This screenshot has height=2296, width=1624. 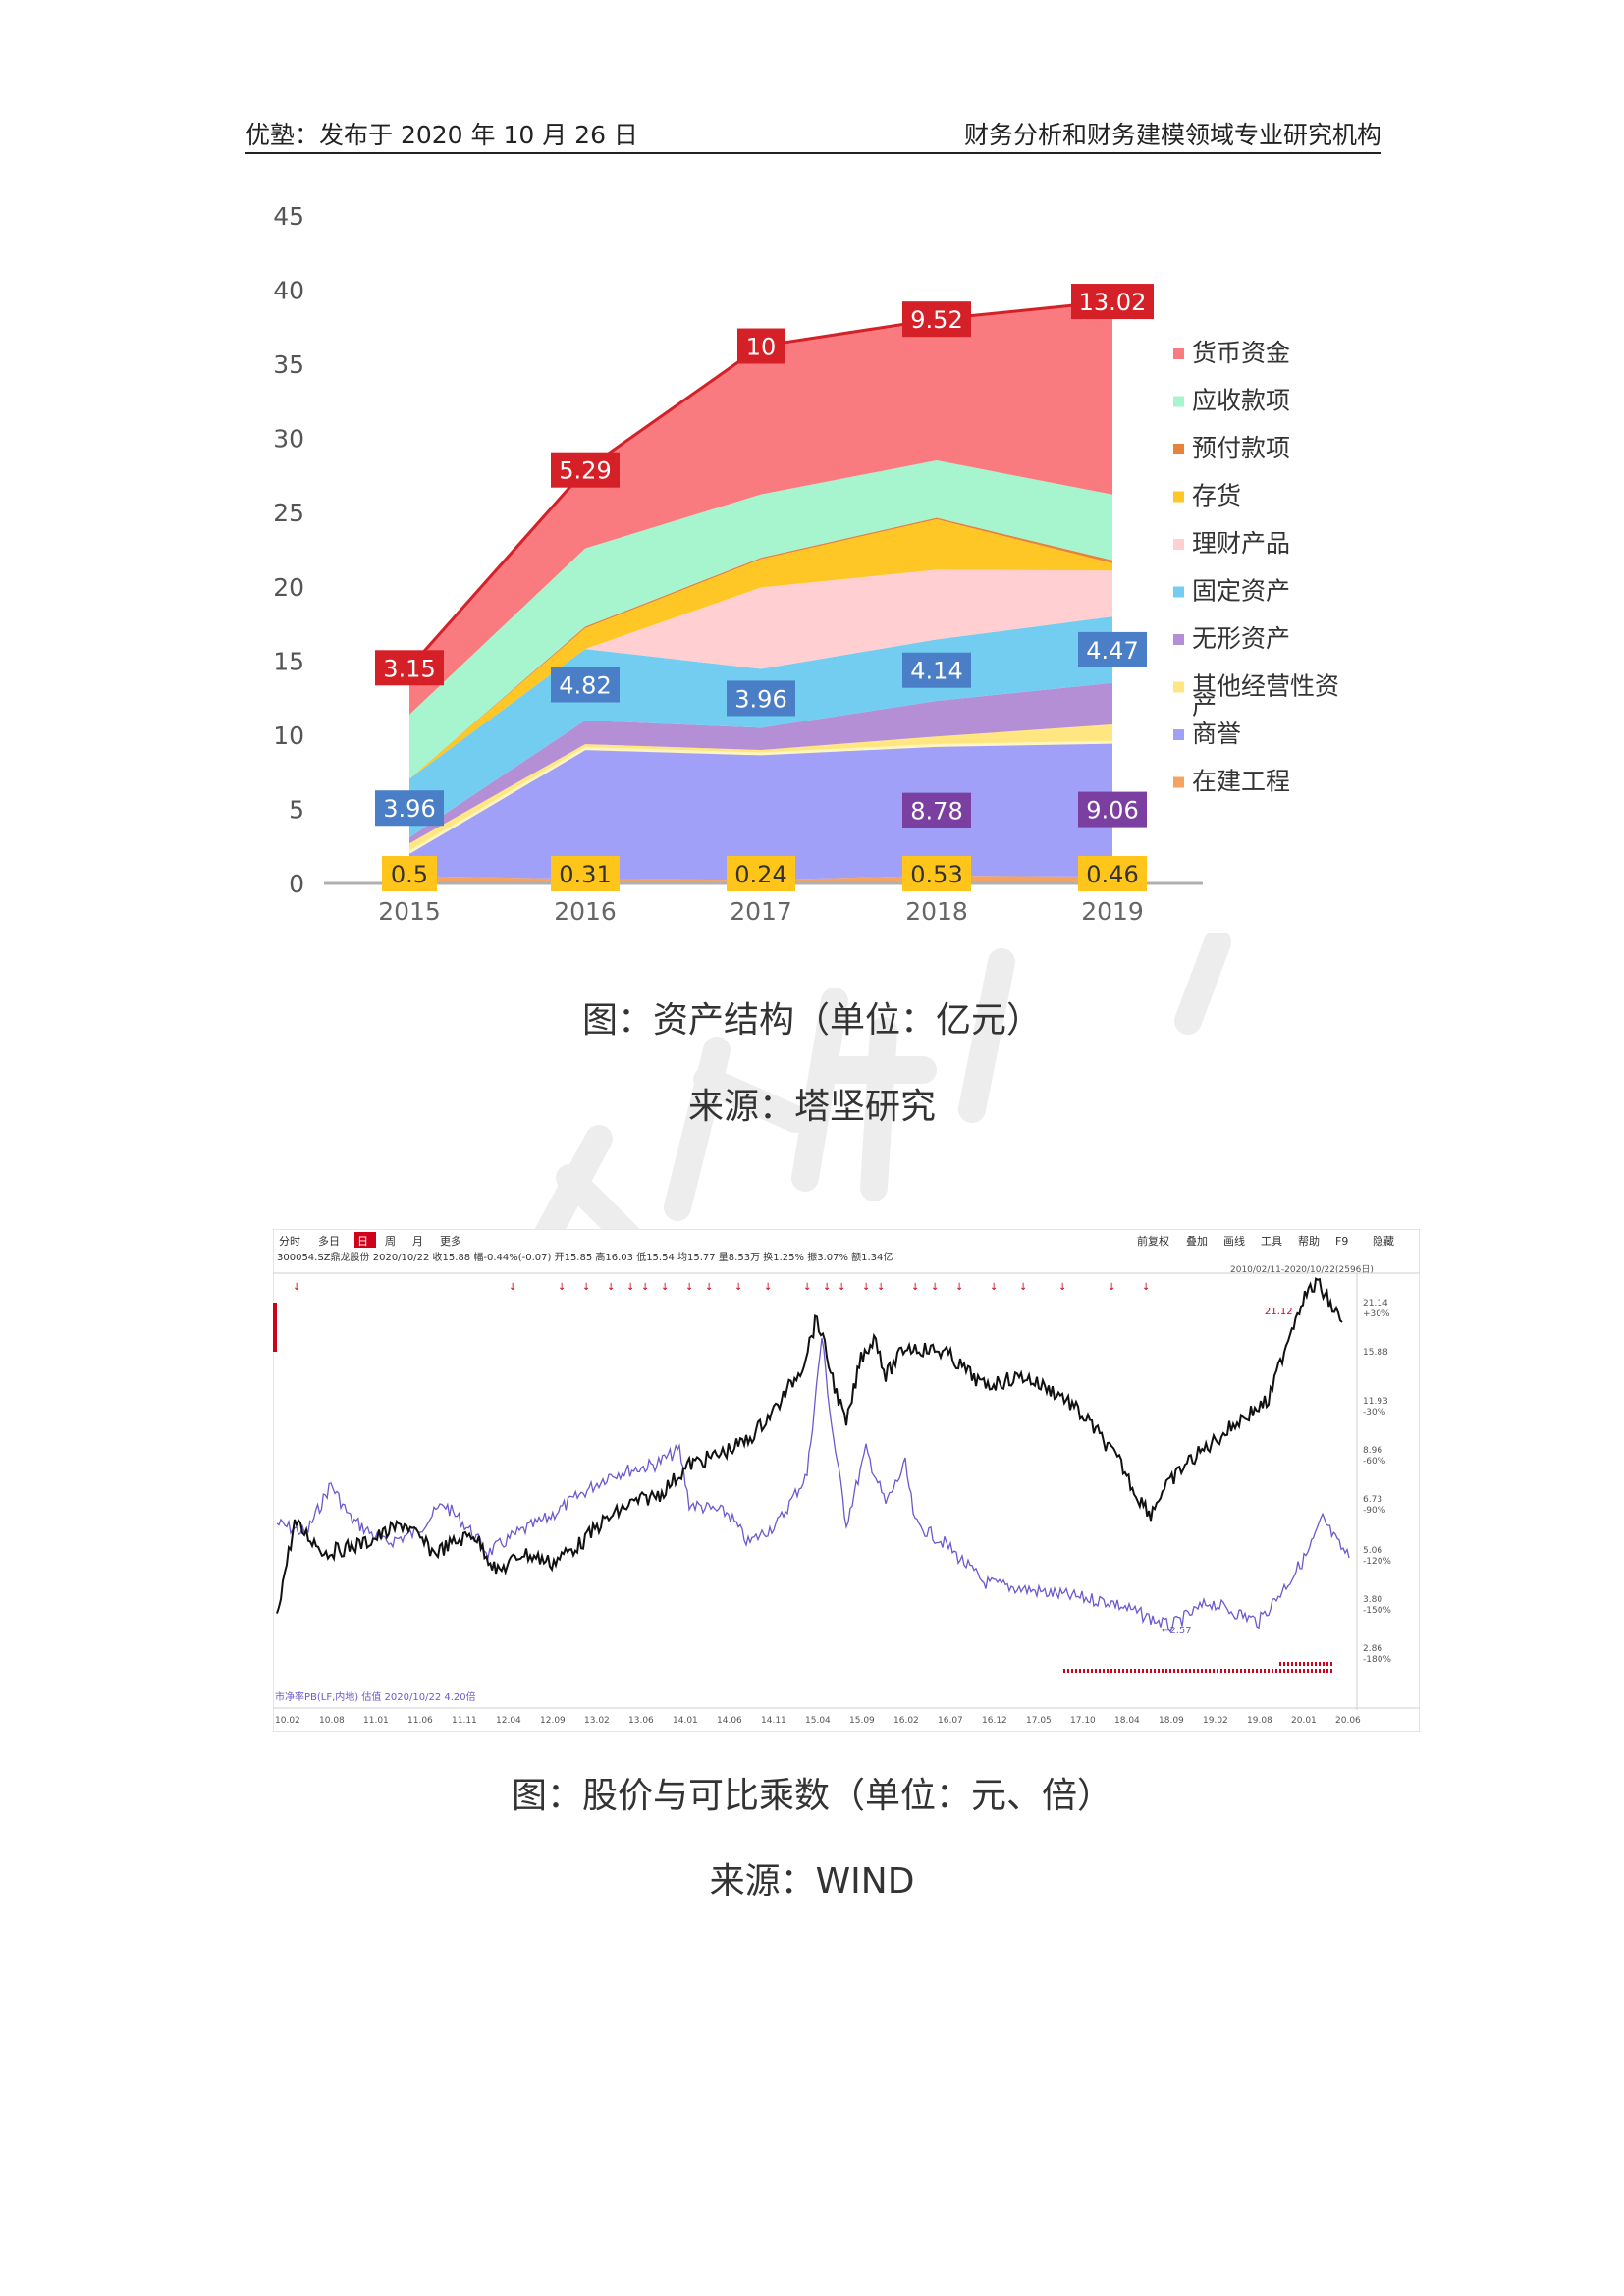 What do you see at coordinates (376, 1721) in the screenshot?
I see `x-axis-label: 11.01` at bounding box center [376, 1721].